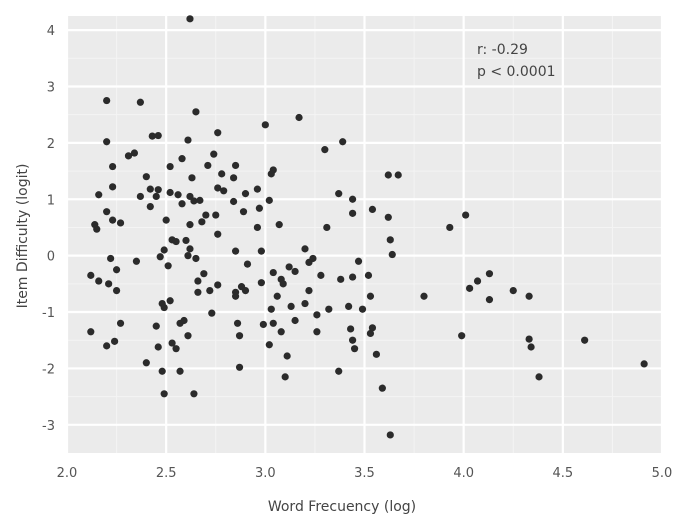  Describe the element at coordinates (23, 236) in the screenshot. I see `y-axis-label: Item Difficulty (logit)` at that location.